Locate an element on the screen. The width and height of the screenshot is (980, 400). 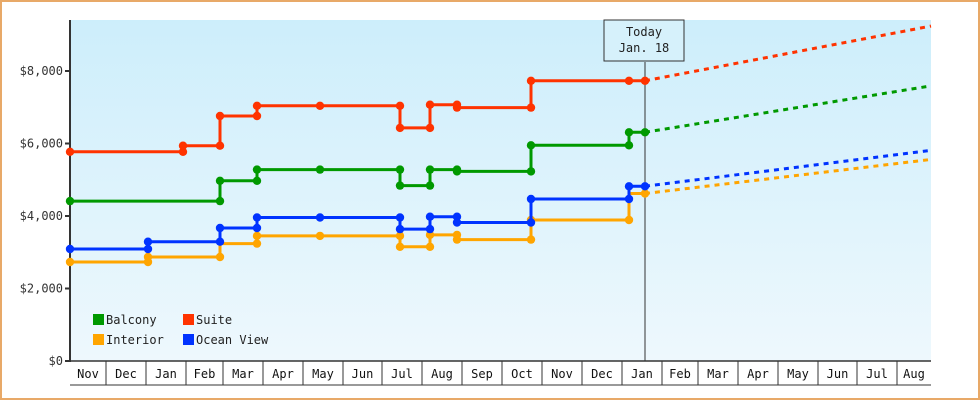
legend-item-suite: Suite is located at coordinates (207, 320).